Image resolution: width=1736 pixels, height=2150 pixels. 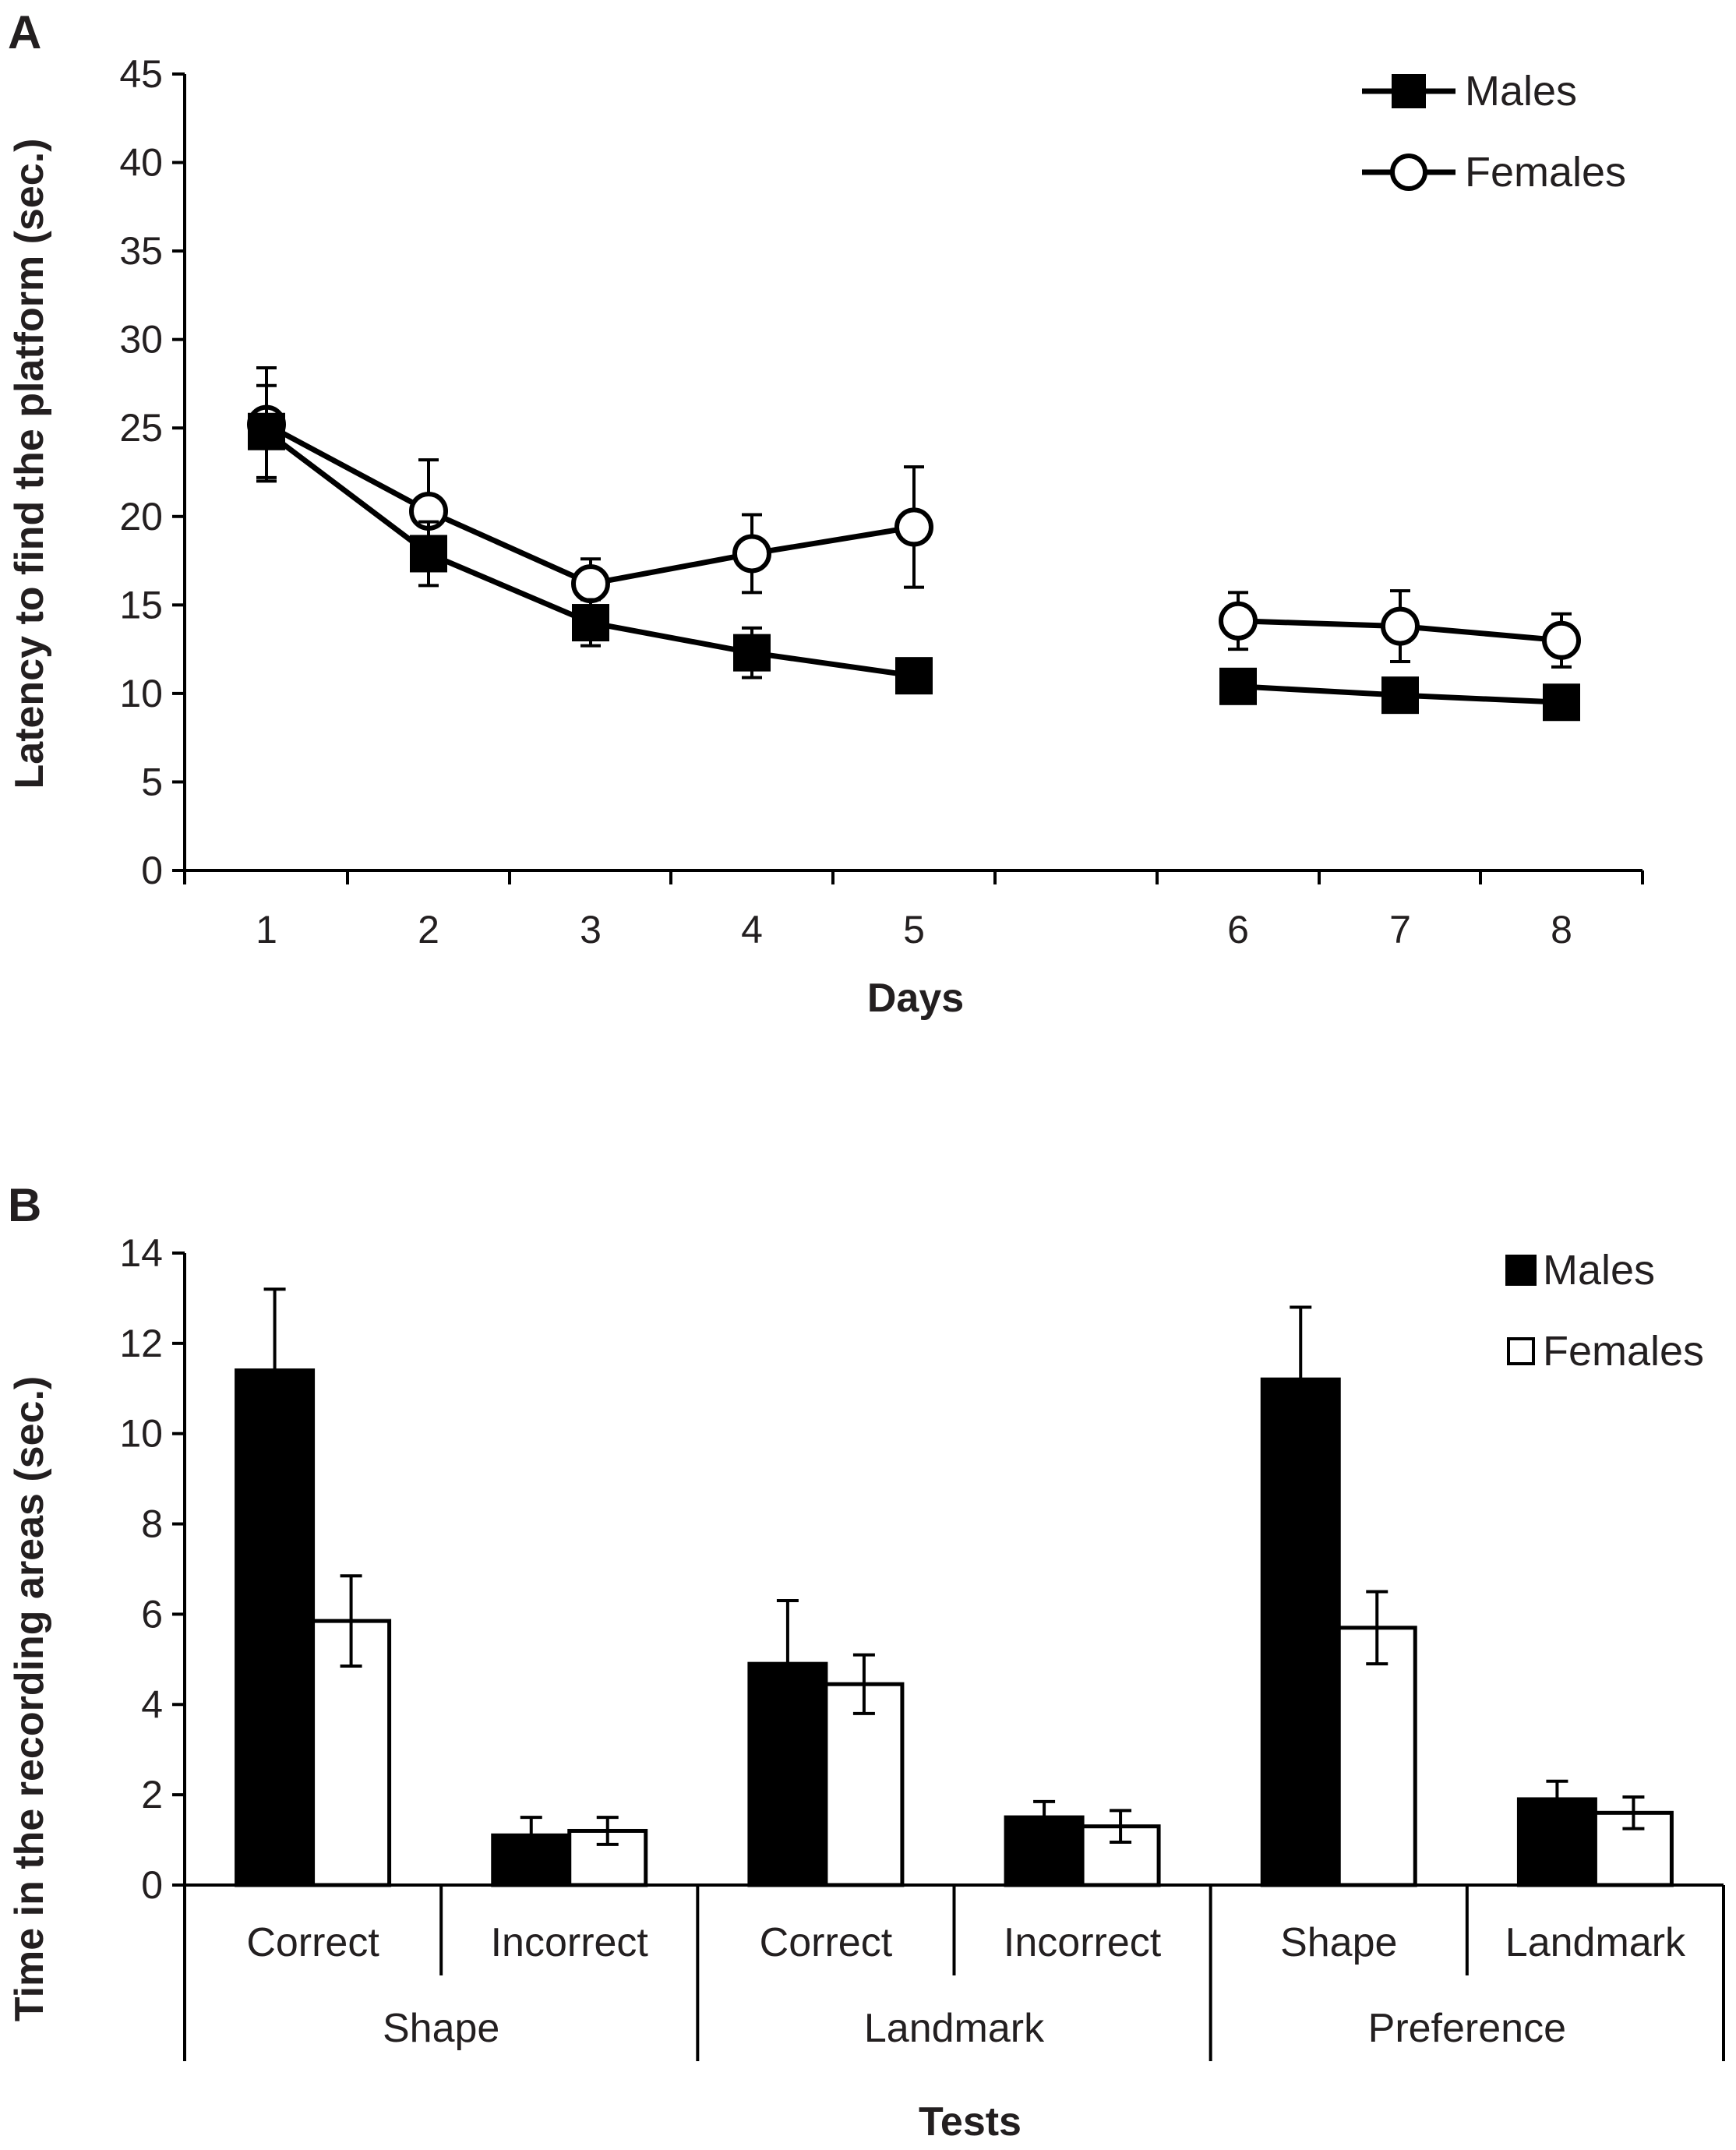 What do you see at coordinates (1408, 173) in the screenshot?
I see `legend-females-marker` at bounding box center [1408, 173].